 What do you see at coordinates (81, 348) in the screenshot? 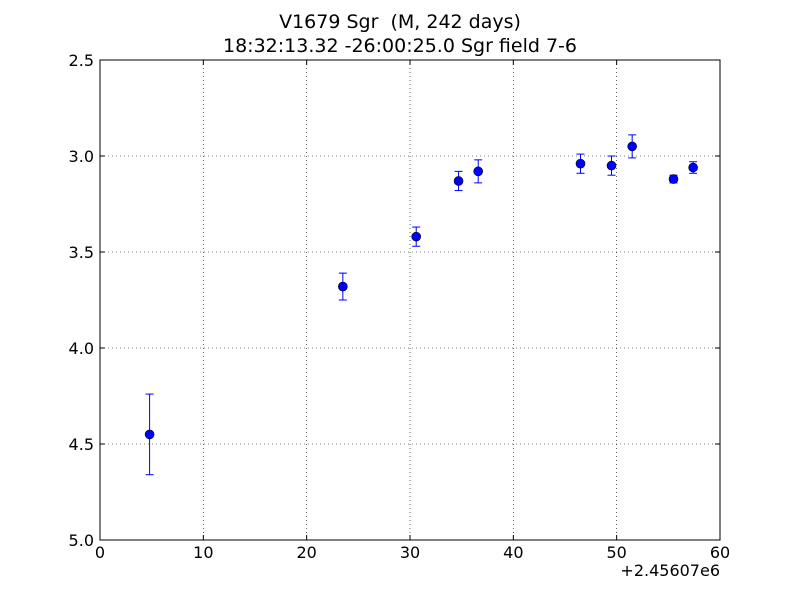
I see `y-tick-label: 4.0` at bounding box center [81, 348].